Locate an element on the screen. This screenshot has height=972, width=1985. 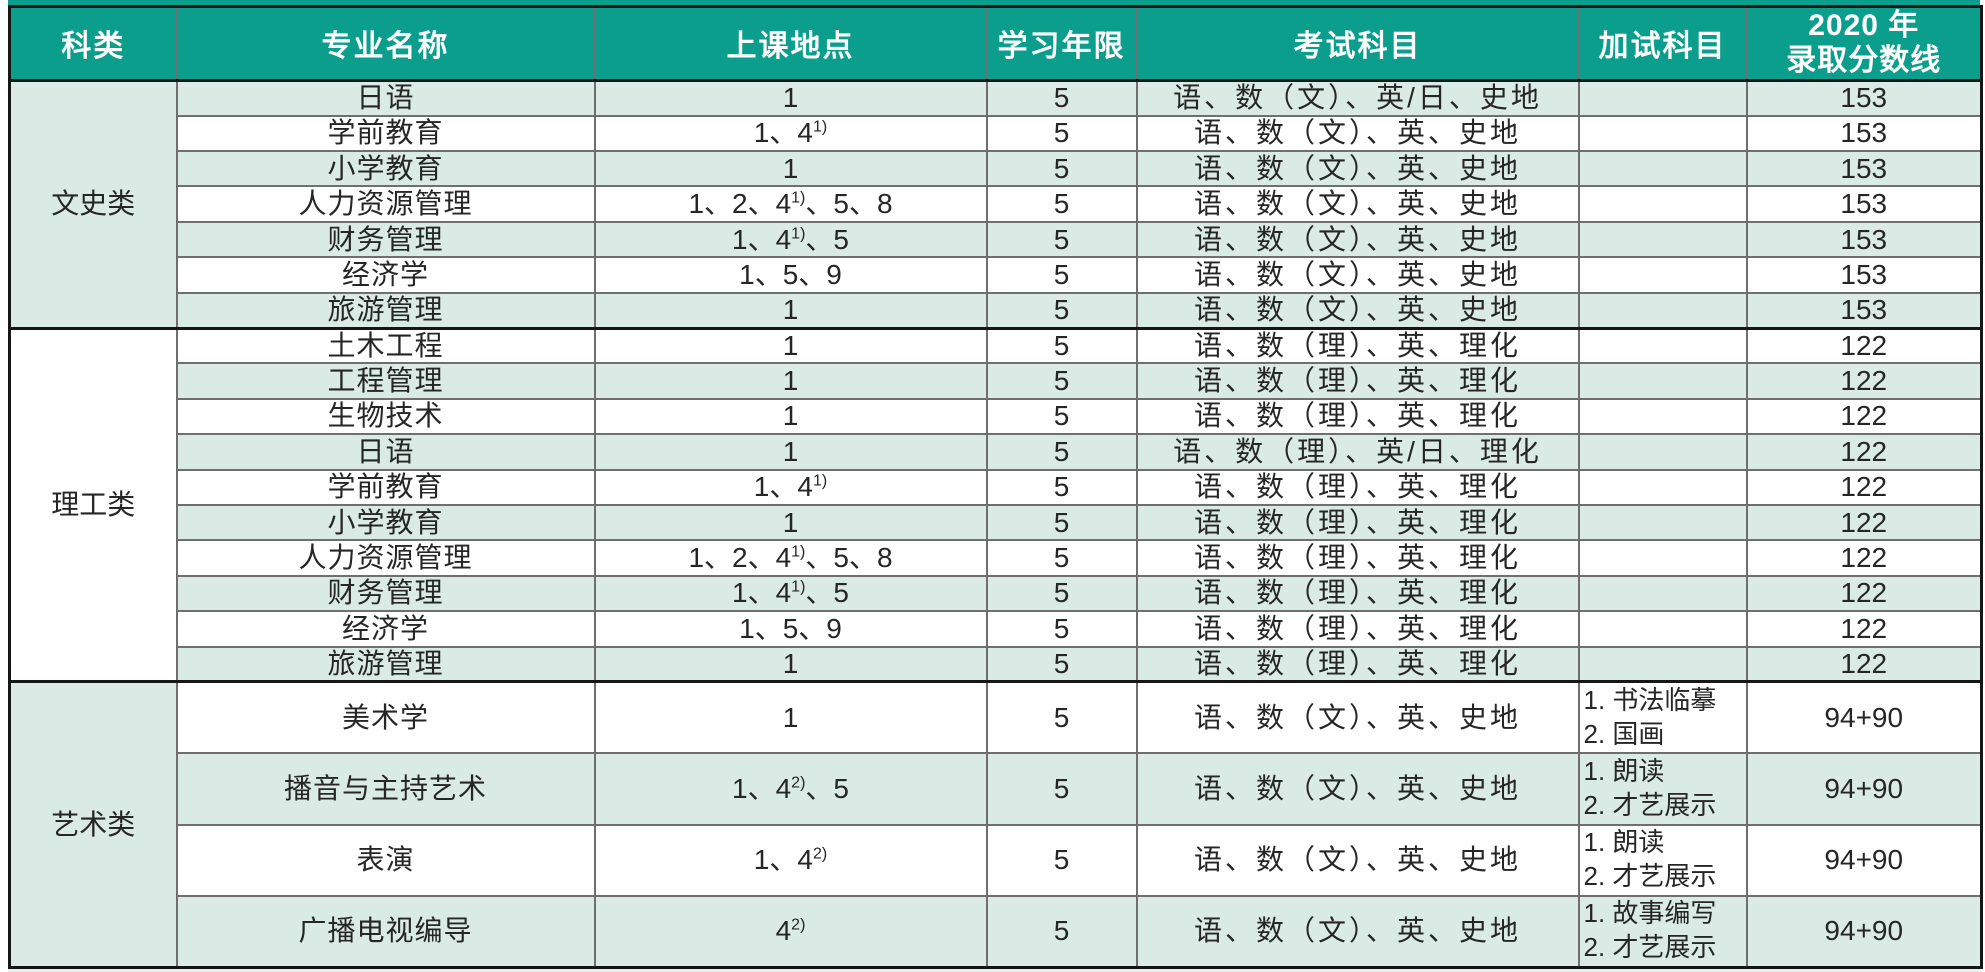
top-teal-strip is located at coordinates (994, 2).